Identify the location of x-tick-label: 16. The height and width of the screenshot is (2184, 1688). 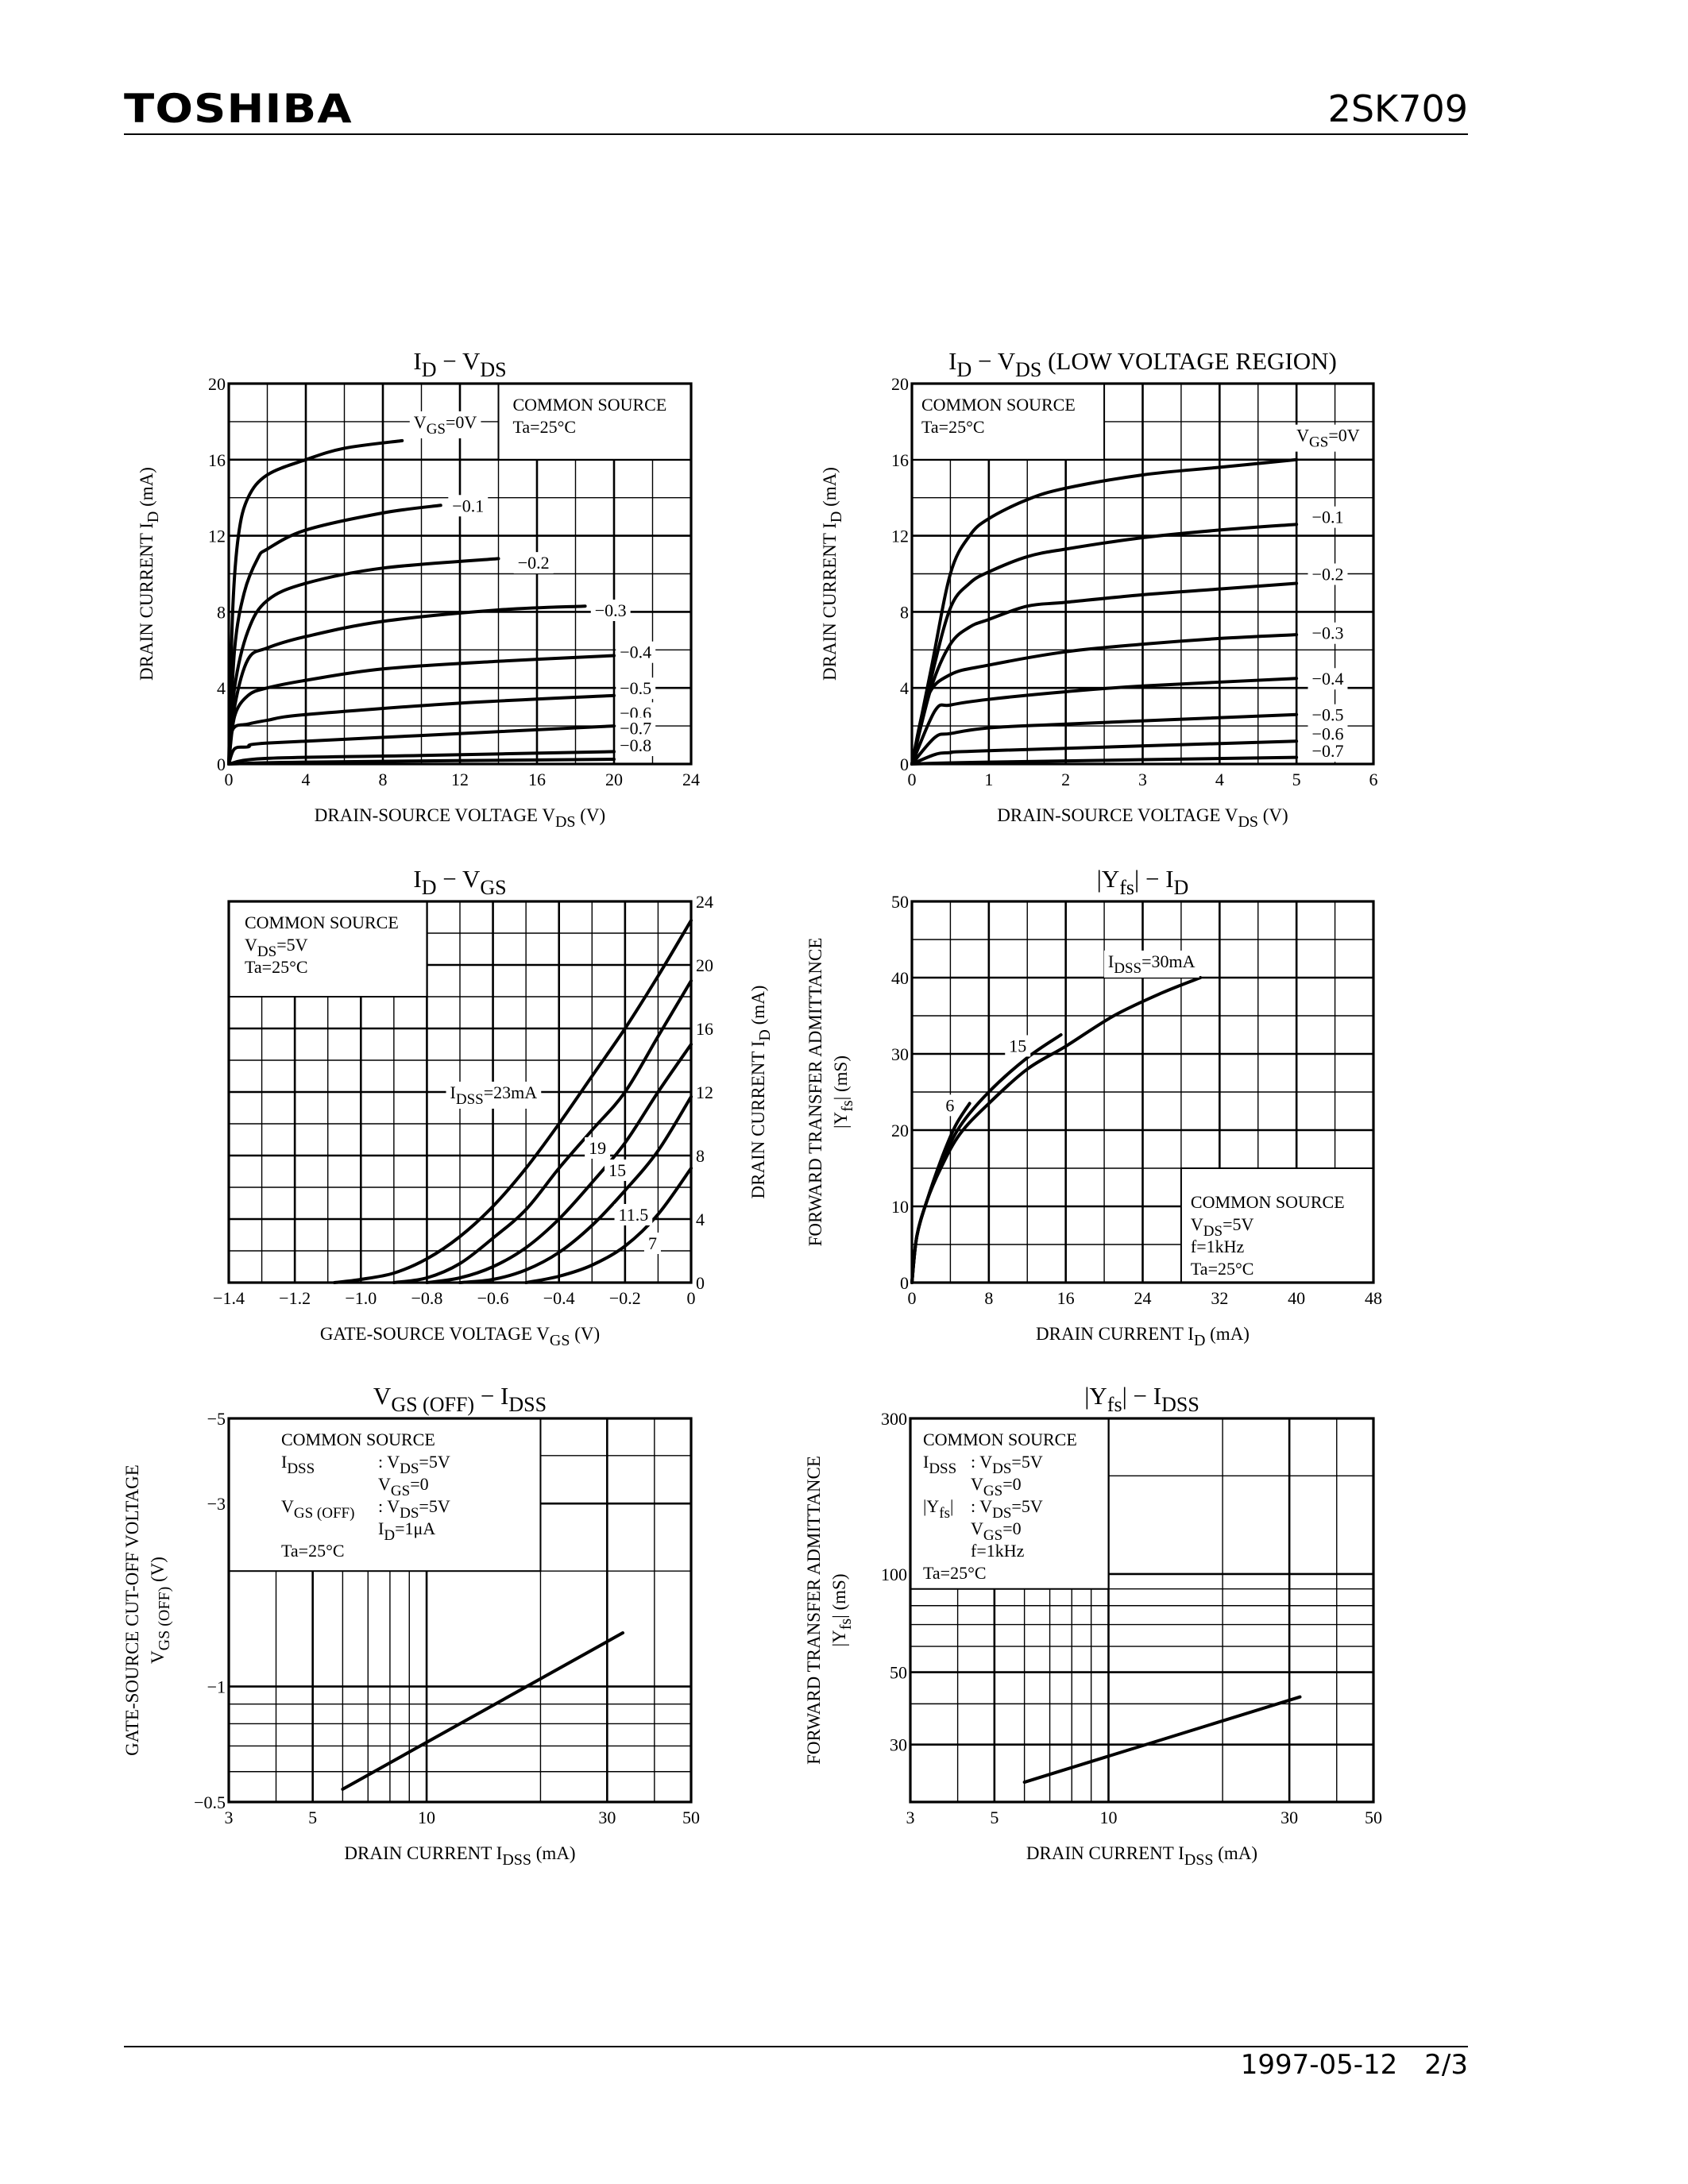
(537, 779).